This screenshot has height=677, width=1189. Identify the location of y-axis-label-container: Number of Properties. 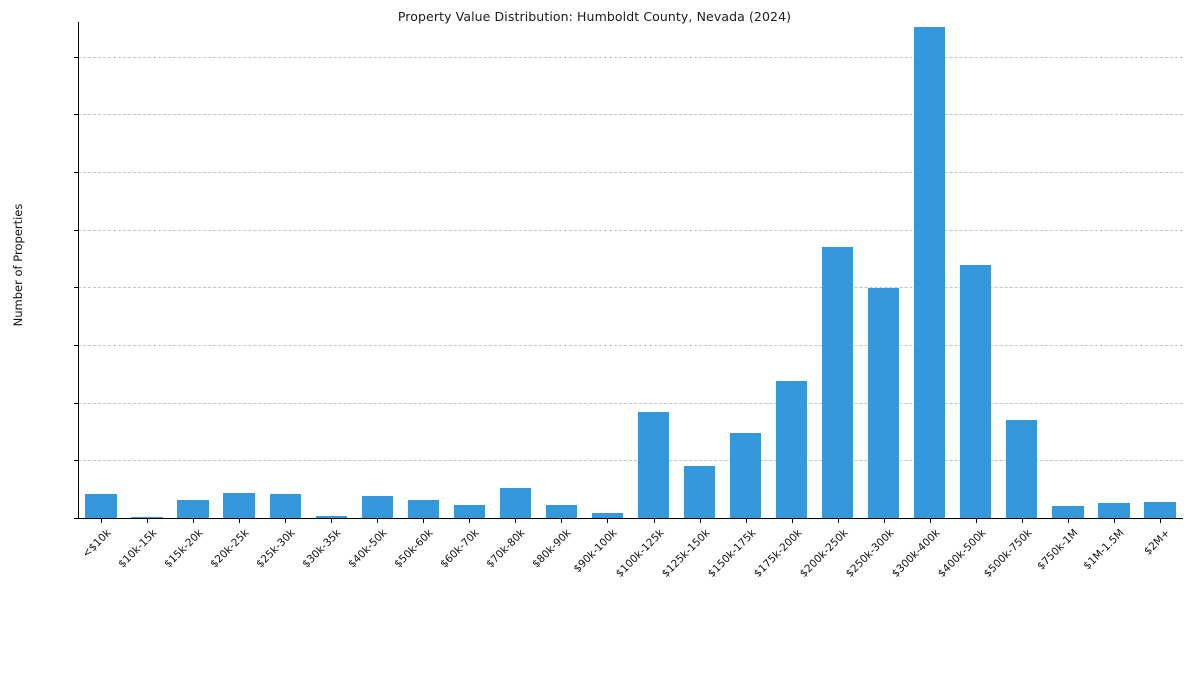
(13, 270).